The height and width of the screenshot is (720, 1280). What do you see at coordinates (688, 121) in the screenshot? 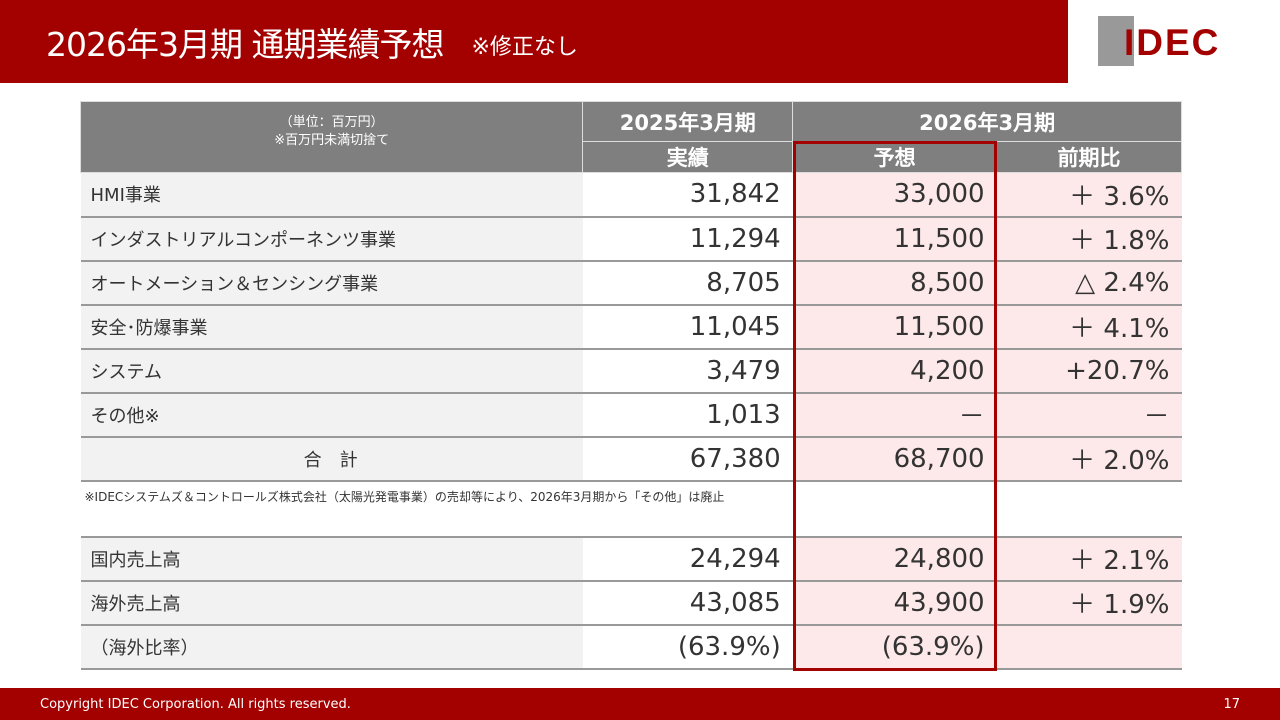
I see `header-prev-period: 2025年3月期` at bounding box center [688, 121].